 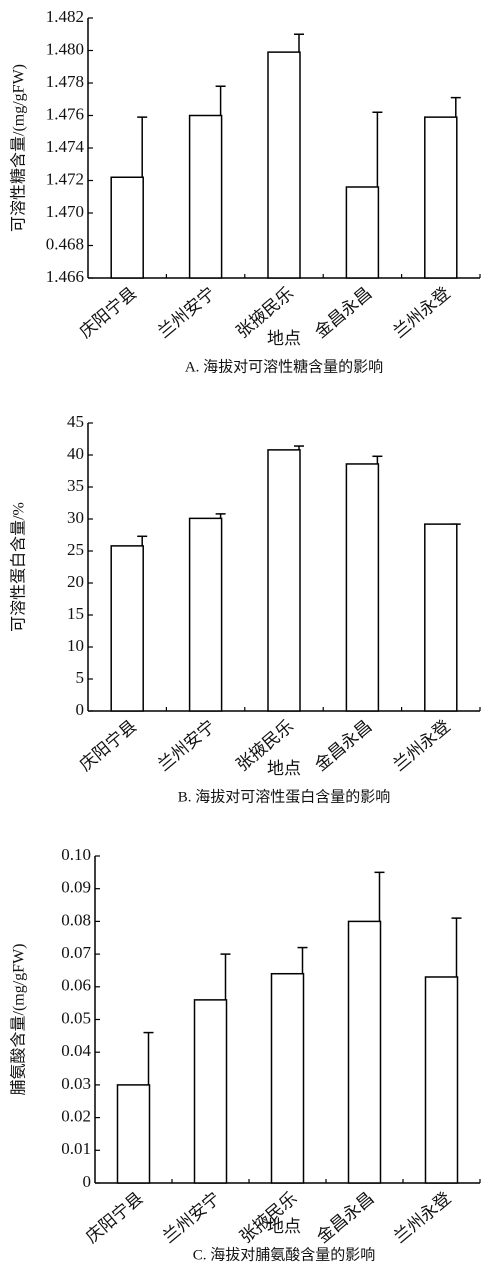 What do you see at coordinates (65, 178) in the screenshot?
I see `y-tick-label: 1.472` at bounding box center [65, 178].